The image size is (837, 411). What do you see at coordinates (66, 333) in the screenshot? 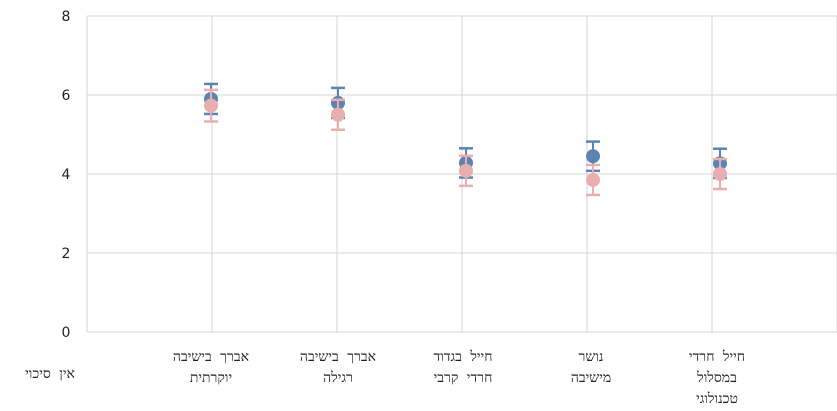
I see `y-tick-label: 0` at bounding box center [66, 333].